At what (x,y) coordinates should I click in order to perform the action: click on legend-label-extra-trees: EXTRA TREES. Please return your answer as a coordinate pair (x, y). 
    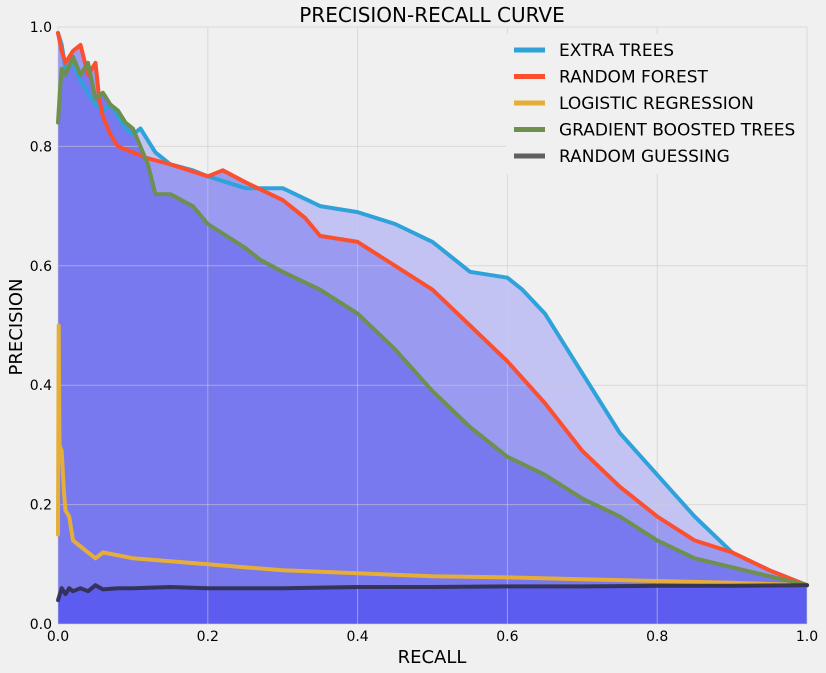
    Looking at the image, I should click on (616, 51).